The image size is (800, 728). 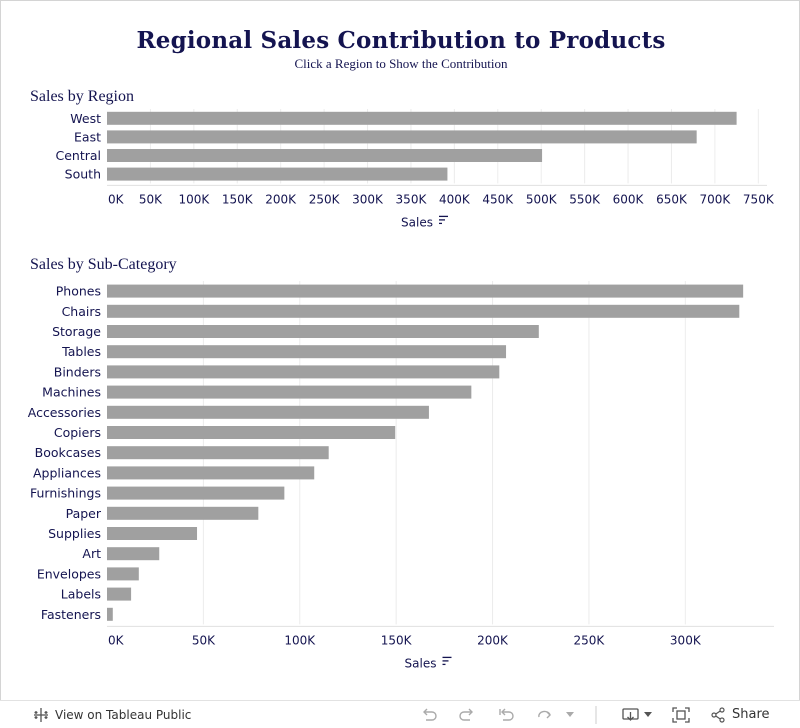 I want to click on undo-button, so click(x=429, y=714).